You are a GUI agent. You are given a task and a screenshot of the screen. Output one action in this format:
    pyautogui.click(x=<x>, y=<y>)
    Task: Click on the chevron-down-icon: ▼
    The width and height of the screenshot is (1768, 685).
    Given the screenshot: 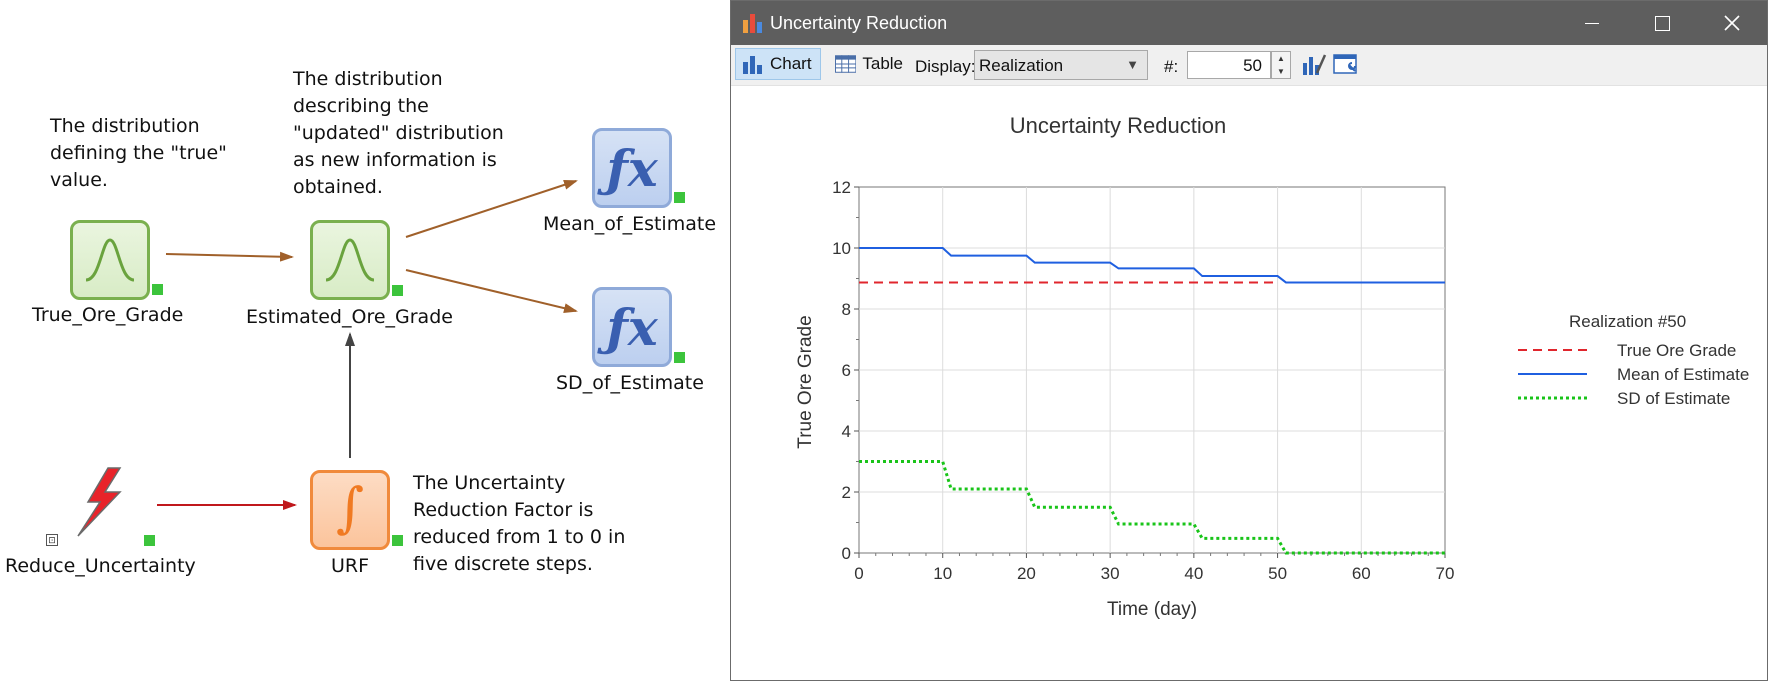 What is the action you would take?
    pyautogui.click(x=1132, y=64)
    